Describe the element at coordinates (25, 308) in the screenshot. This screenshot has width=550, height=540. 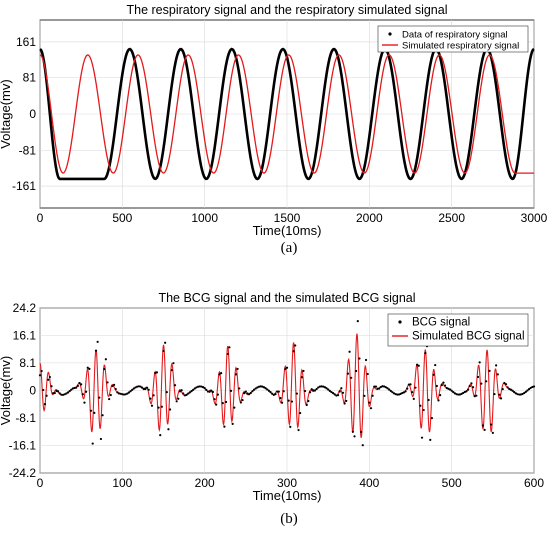
I see `y-tick-label: 24.2` at that location.